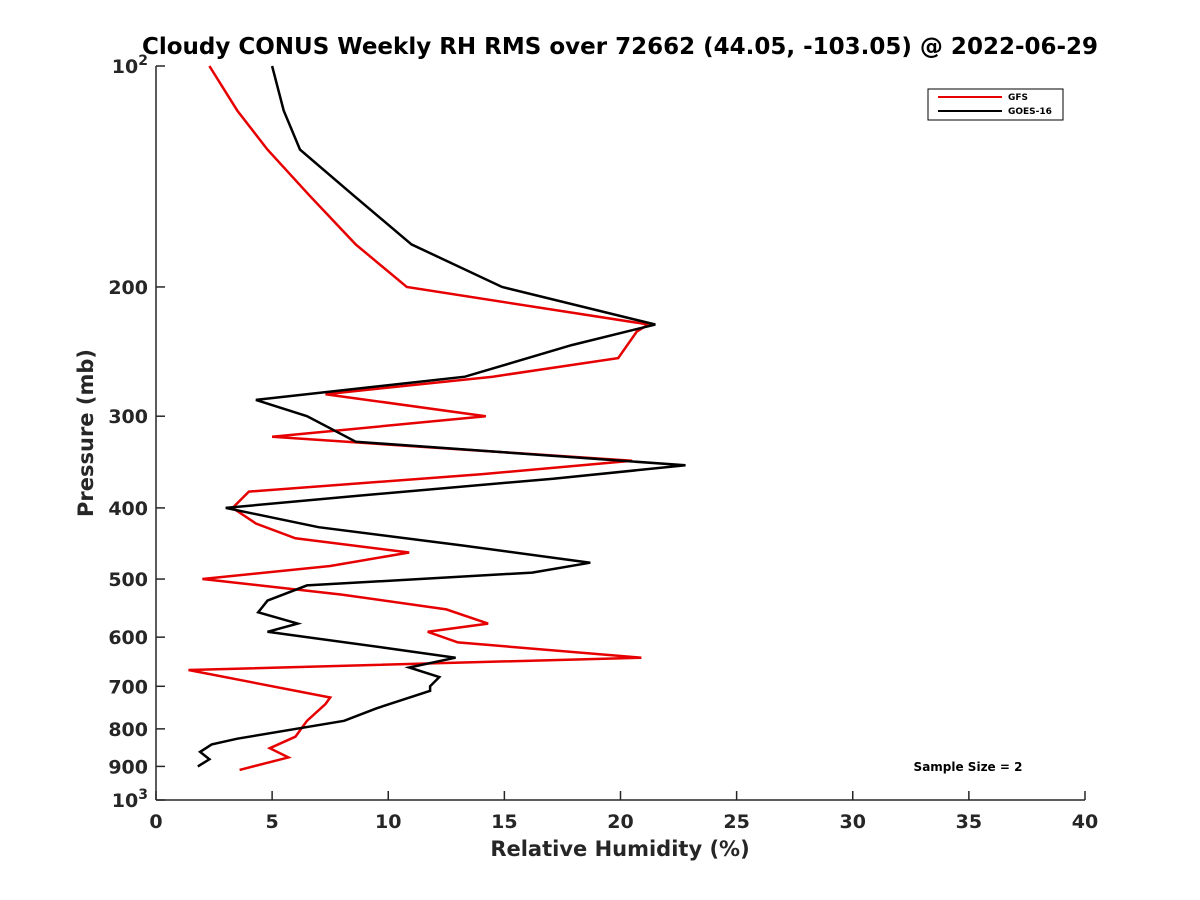  Describe the element at coordinates (1018, 98) in the screenshot. I see `legend-label-gfs: GFS` at that location.